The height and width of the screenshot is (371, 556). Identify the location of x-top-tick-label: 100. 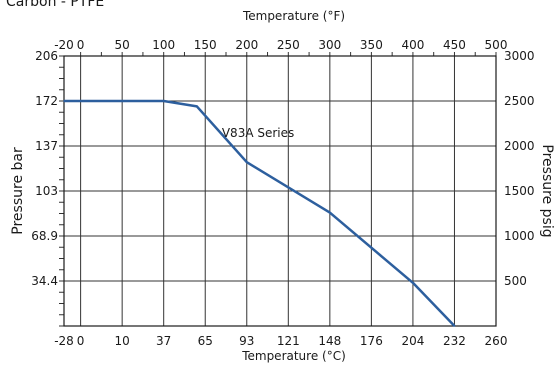
(163, 45).